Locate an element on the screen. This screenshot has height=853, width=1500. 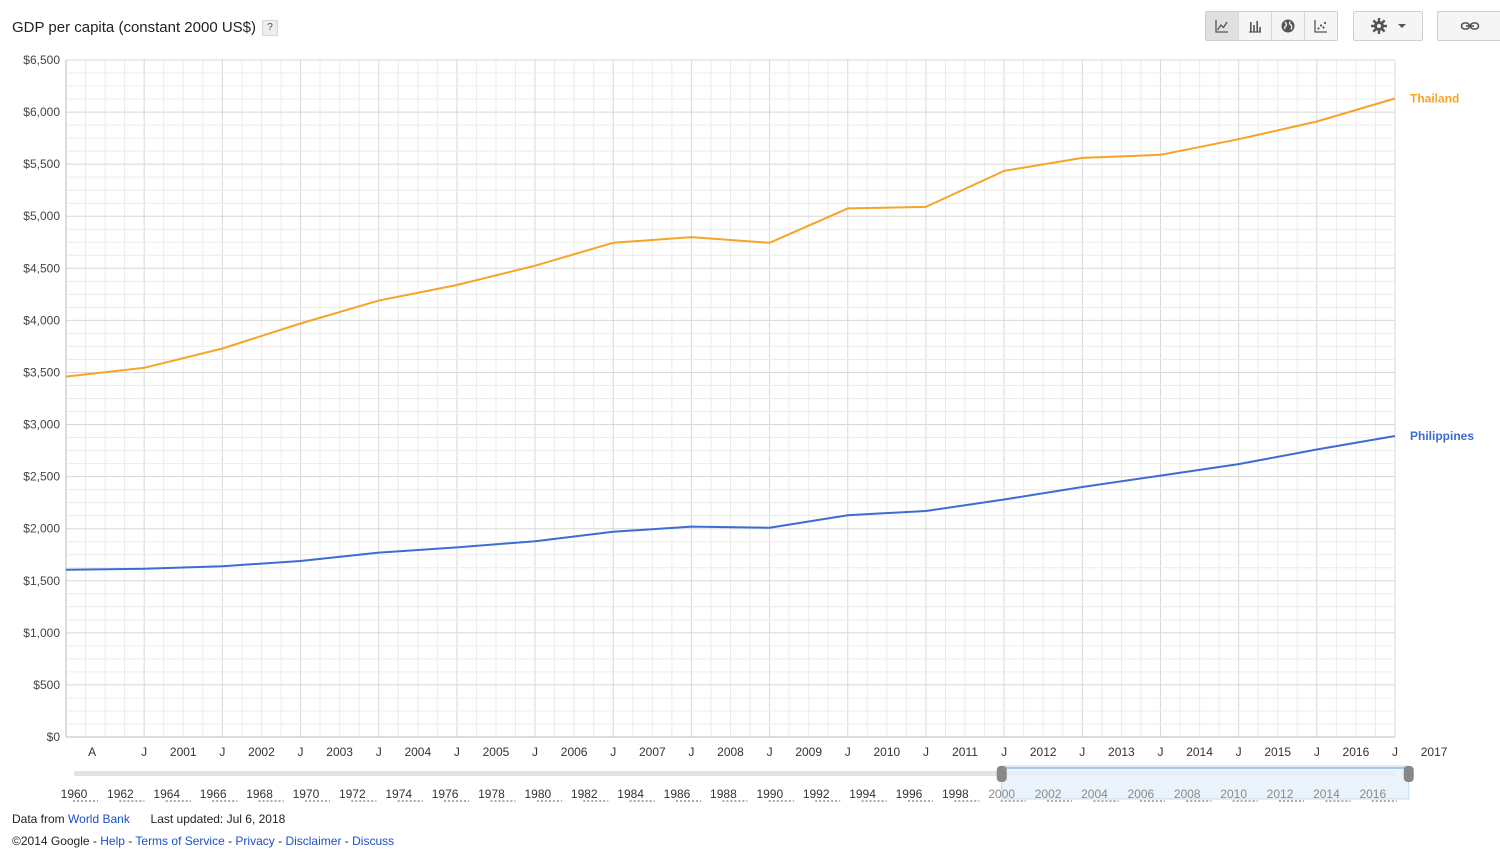
y-tick-label: $0 is located at coordinates (54, 737).